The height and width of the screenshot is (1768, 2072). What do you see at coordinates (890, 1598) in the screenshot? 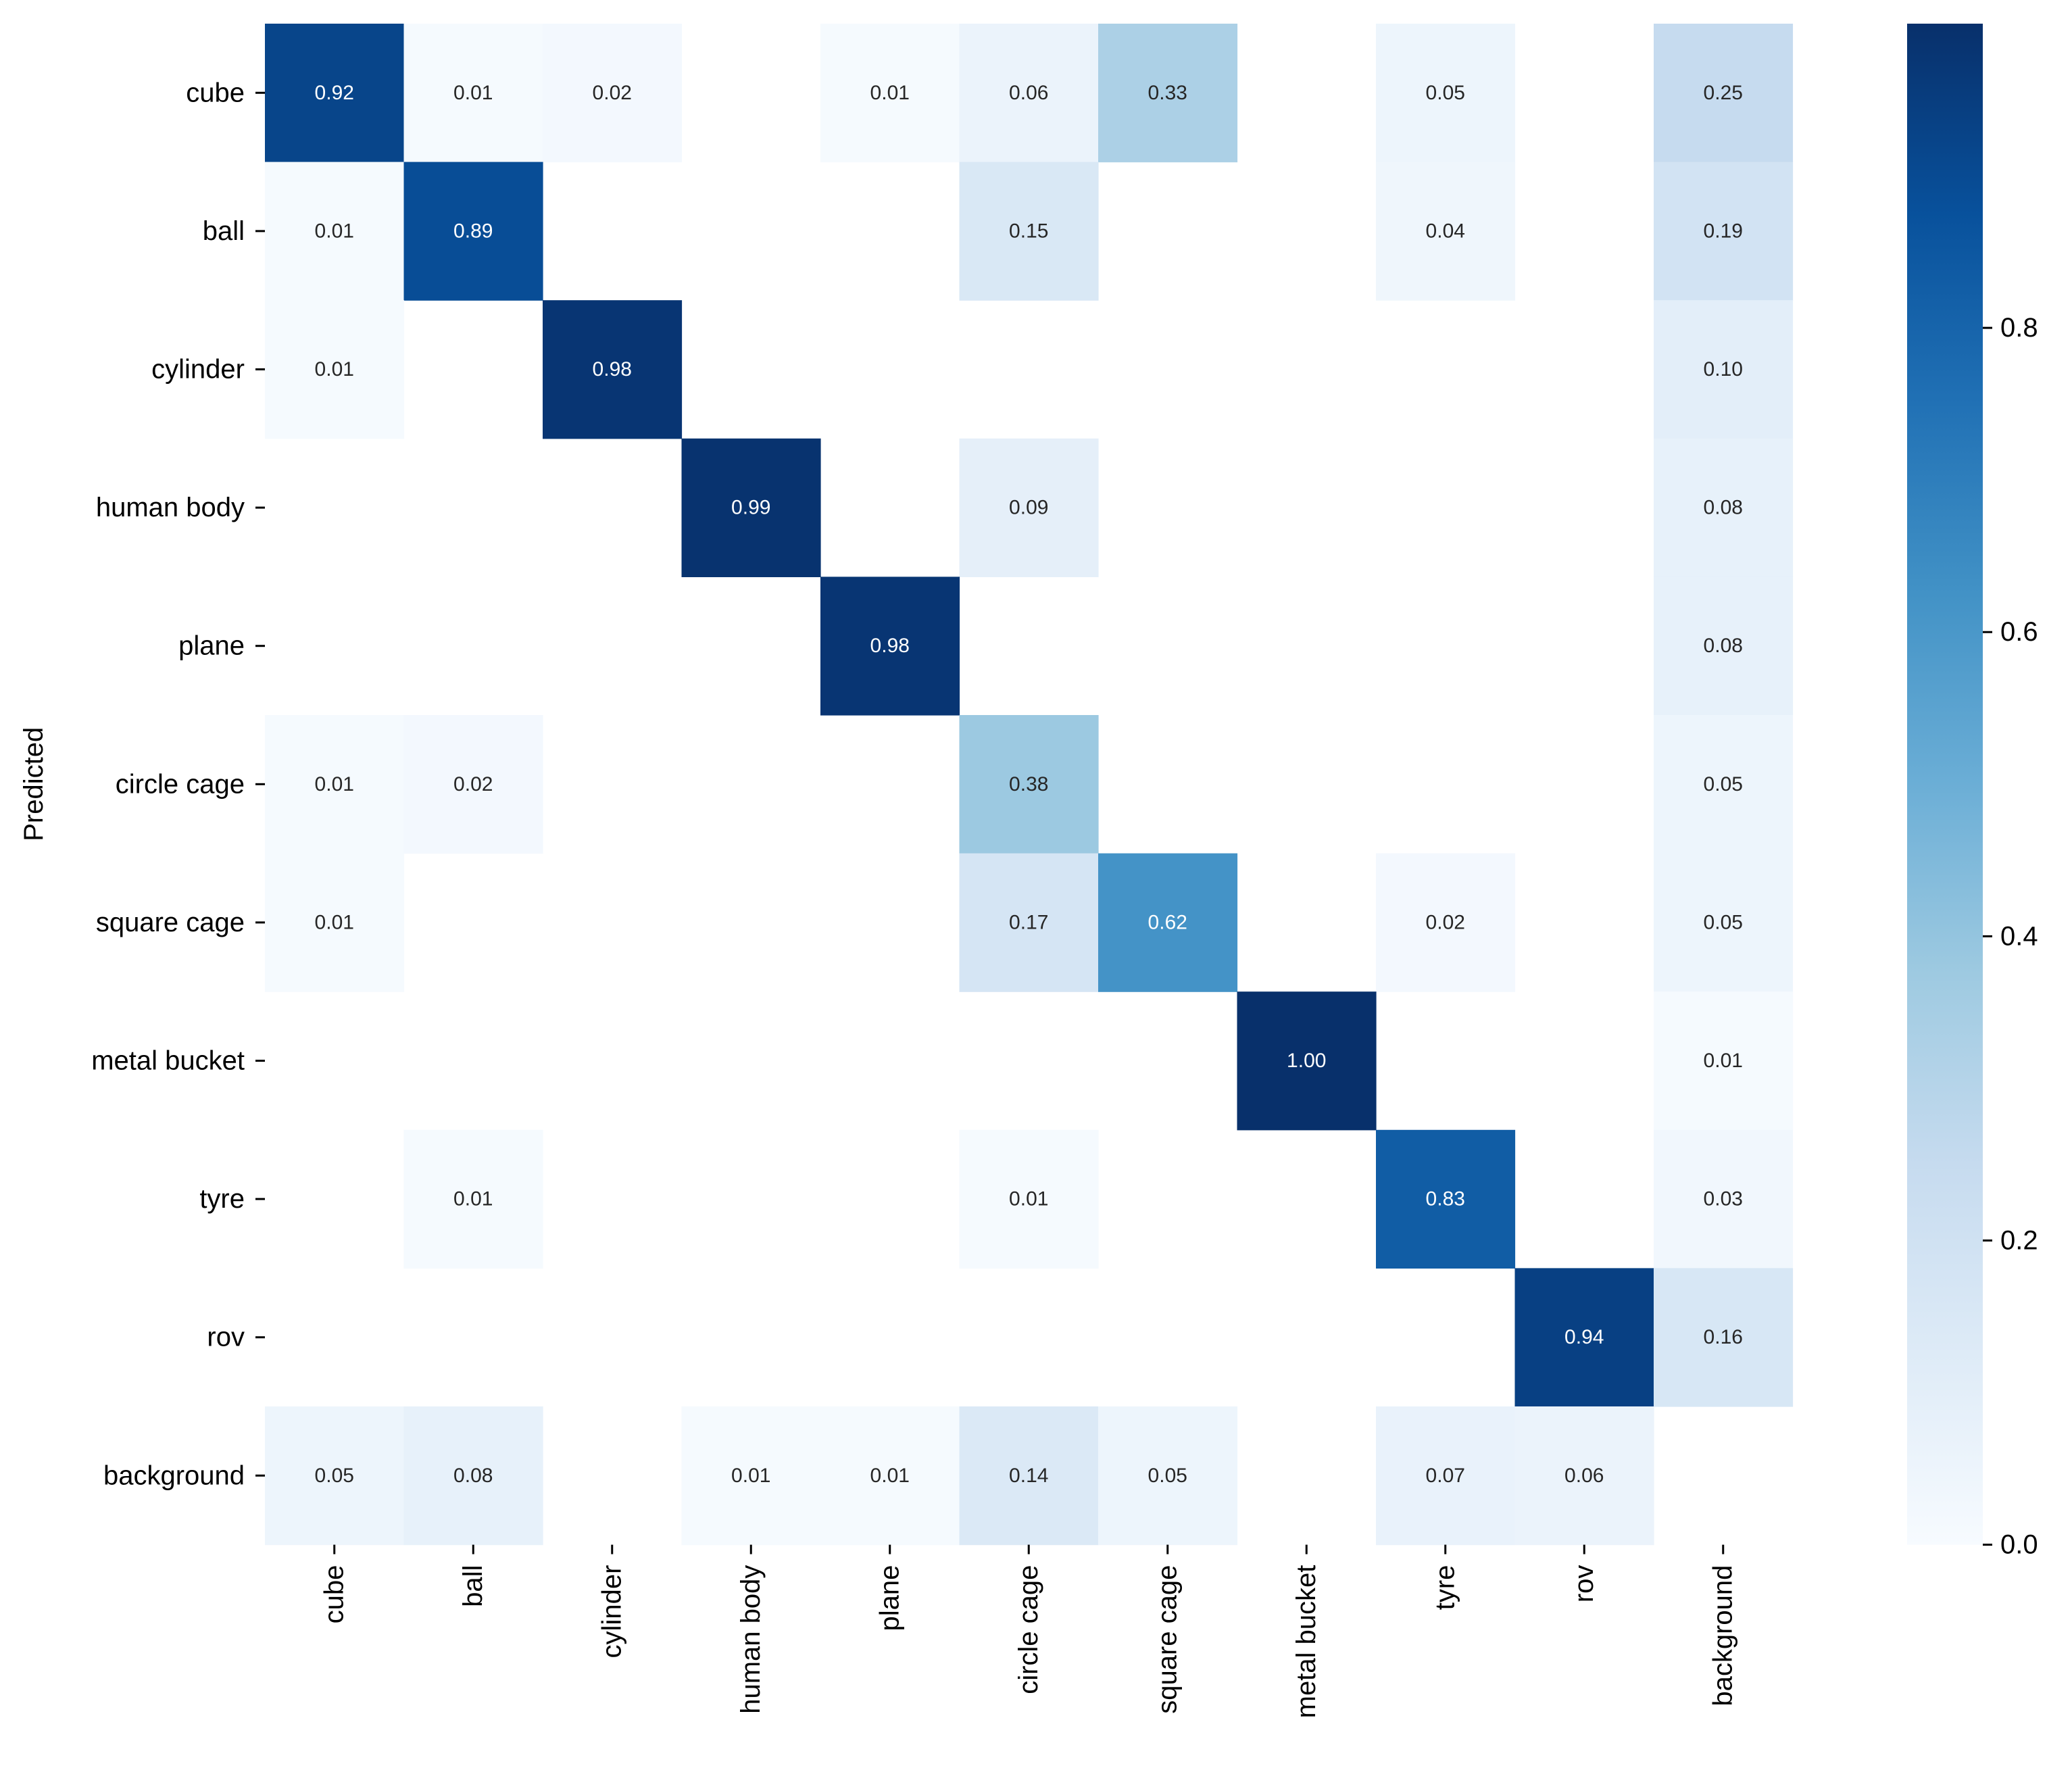
I see `x-tick-label-plane: plane` at bounding box center [890, 1598].